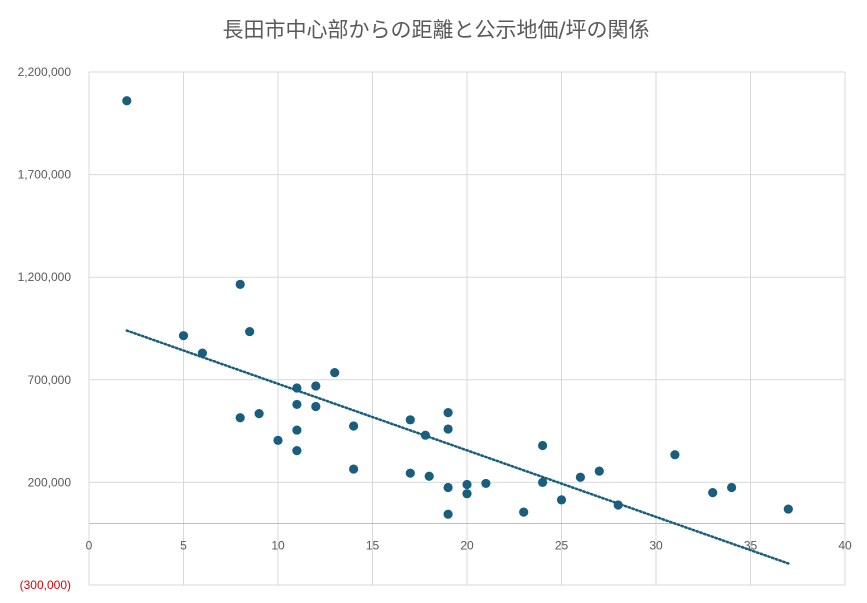 This screenshot has width=867, height=603. Describe the element at coordinates (183, 545) in the screenshot. I see `x-tick-label: 5` at that location.